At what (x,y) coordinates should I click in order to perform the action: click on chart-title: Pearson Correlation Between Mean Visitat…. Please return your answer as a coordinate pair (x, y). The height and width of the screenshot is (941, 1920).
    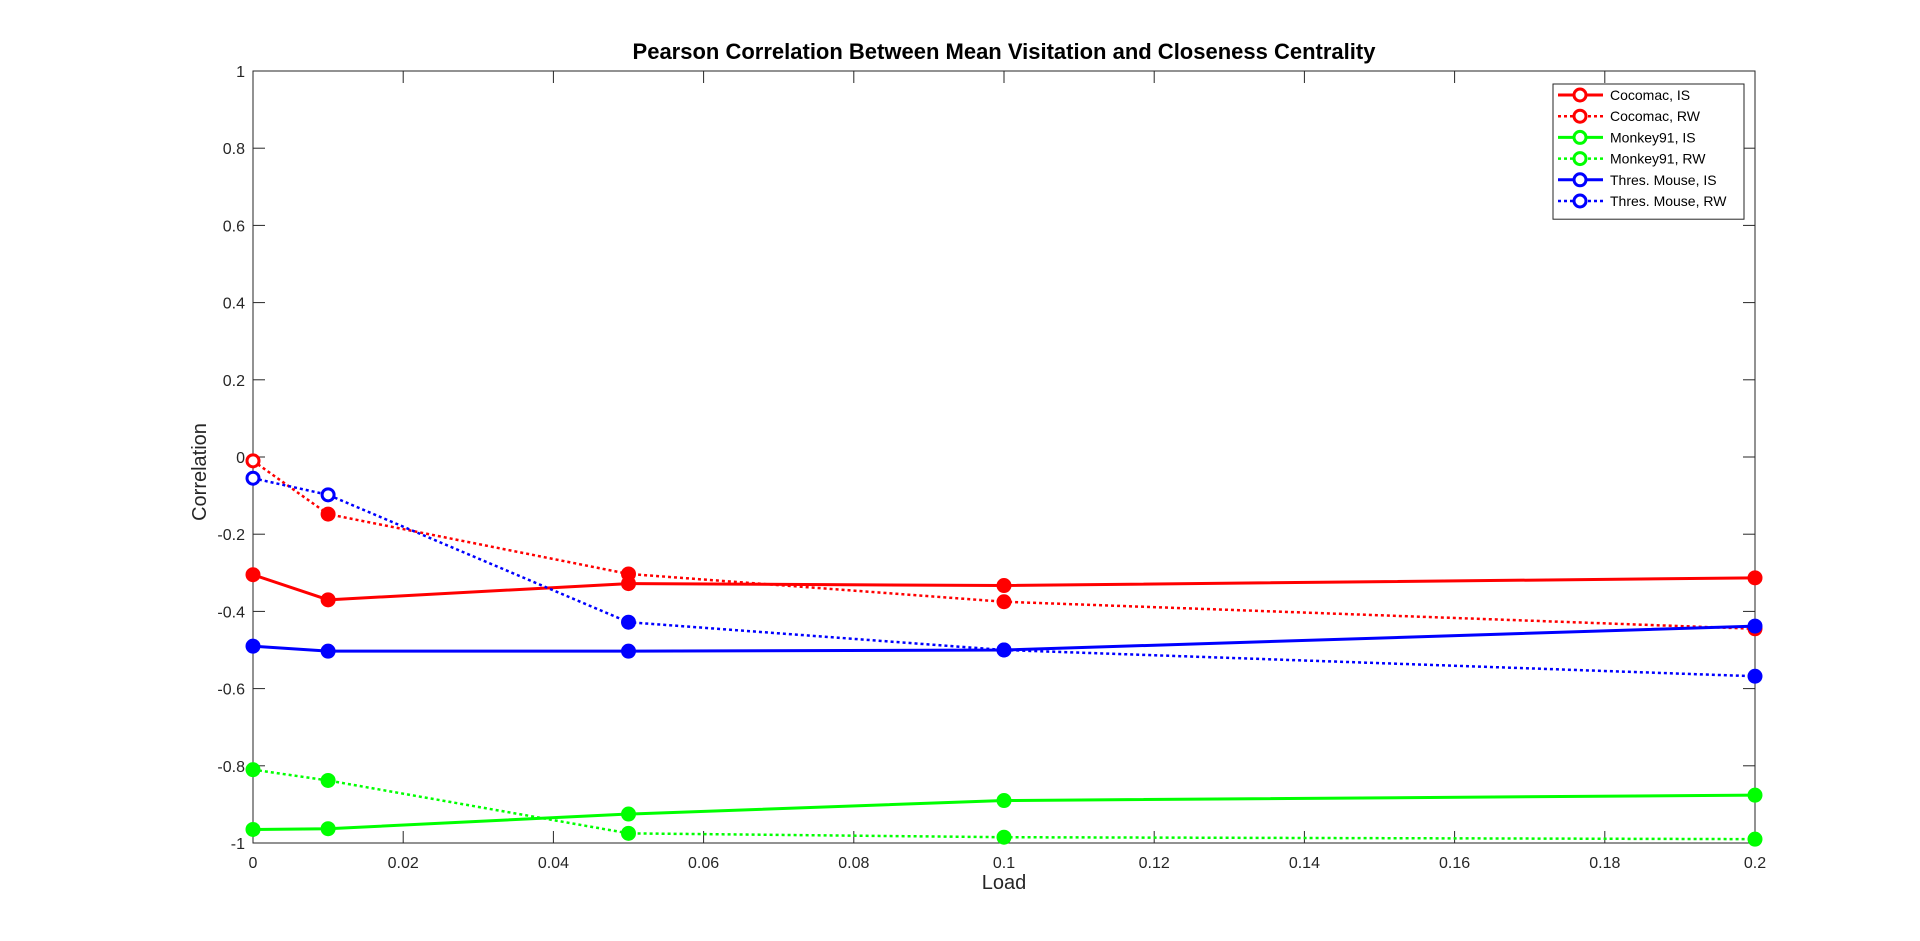
    Looking at the image, I should click on (1005, 51).